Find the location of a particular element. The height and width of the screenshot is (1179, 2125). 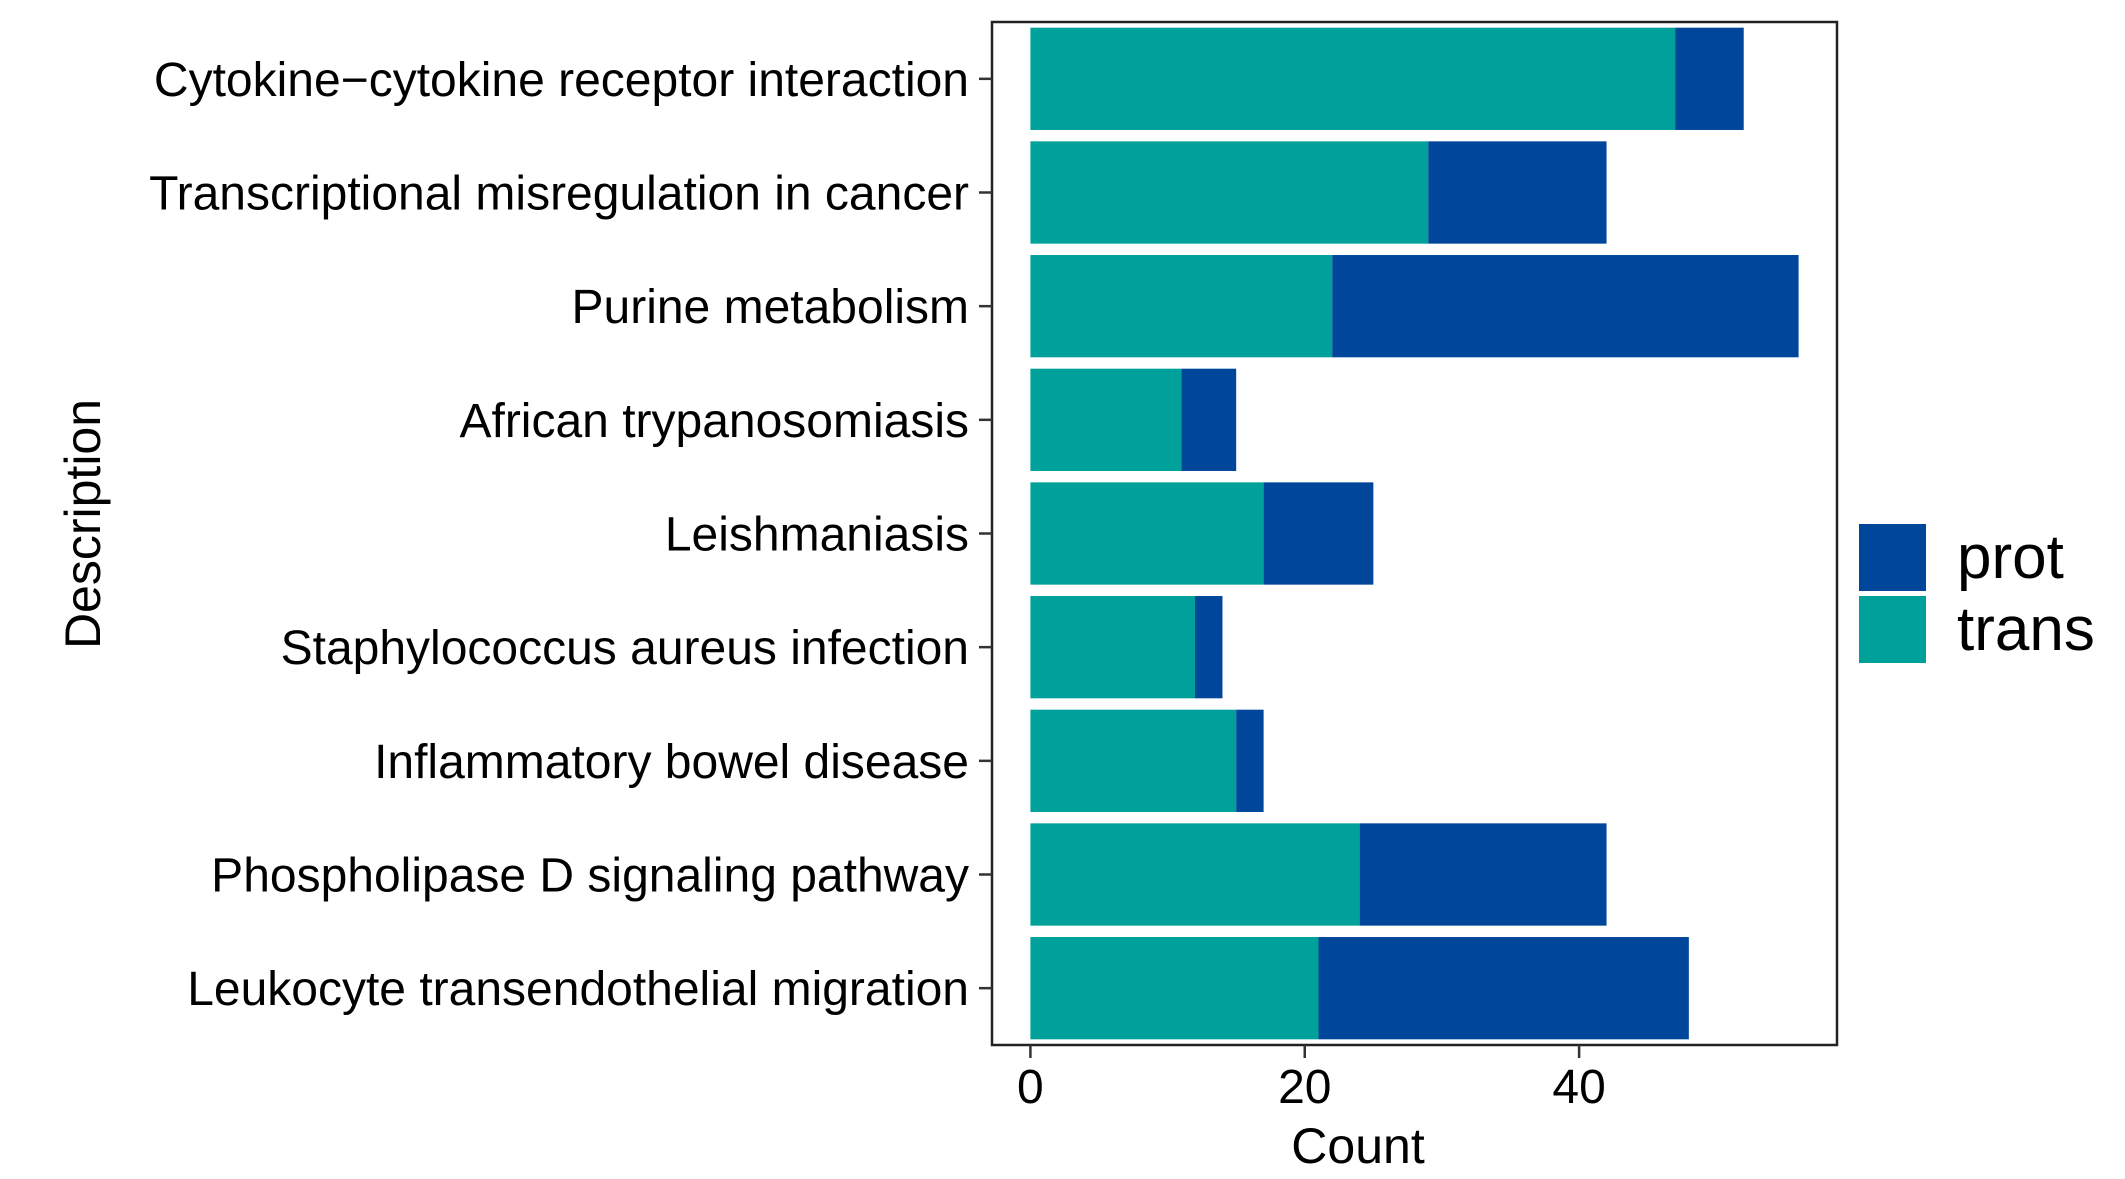

y-tick-label-leishmaniasis: Leishmaniasis is located at coordinates (817, 535).